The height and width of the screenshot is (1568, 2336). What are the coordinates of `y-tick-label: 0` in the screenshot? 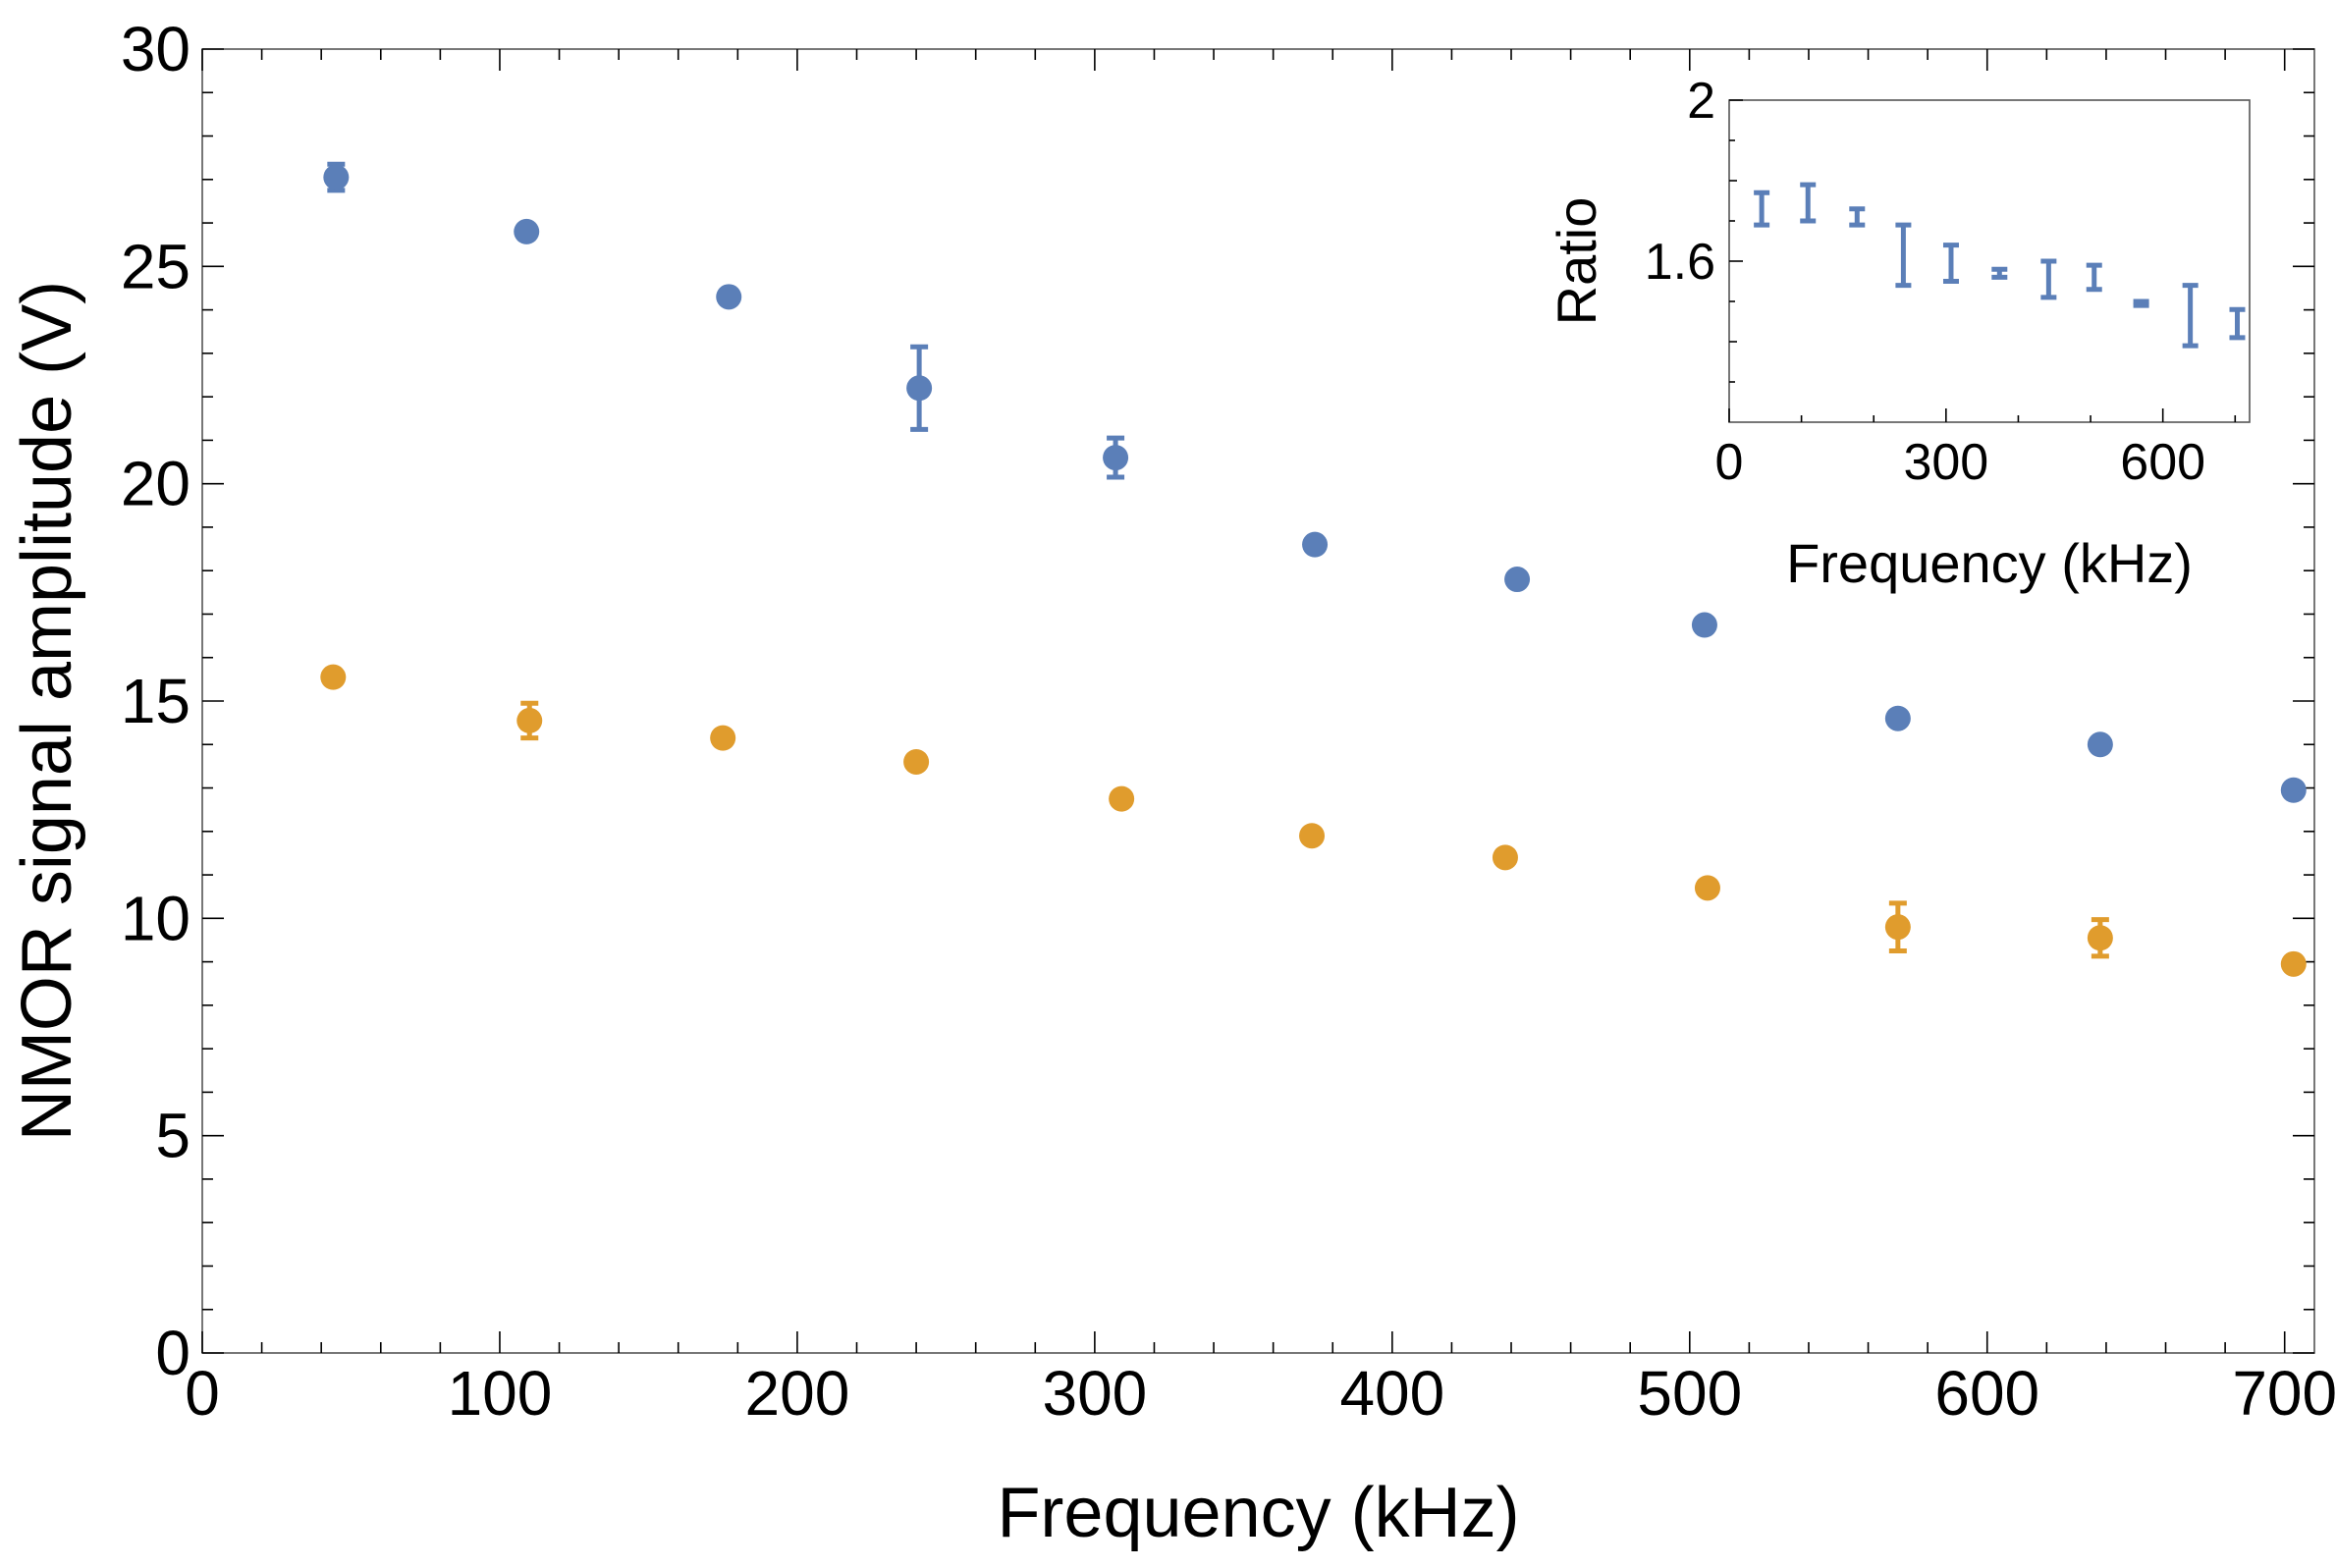 It's located at (172, 1353).